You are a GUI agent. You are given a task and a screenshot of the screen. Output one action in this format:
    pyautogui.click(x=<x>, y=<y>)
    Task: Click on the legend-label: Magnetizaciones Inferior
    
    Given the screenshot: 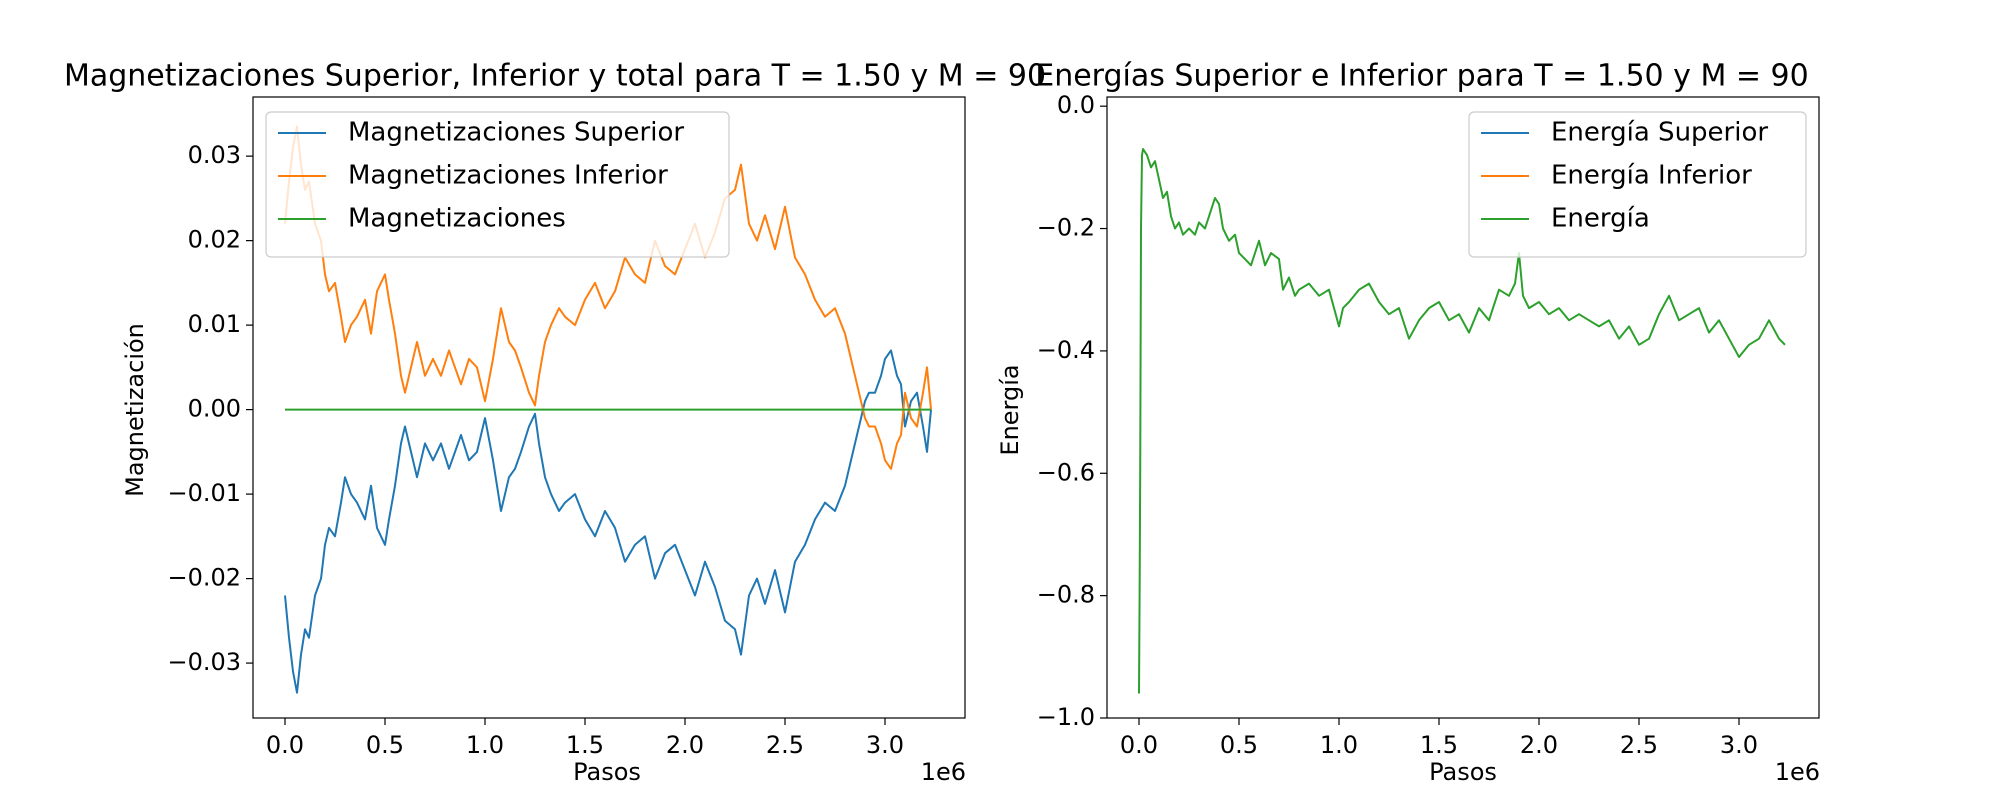 What is the action you would take?
    pyautogui.click(x=508, y=176)
    